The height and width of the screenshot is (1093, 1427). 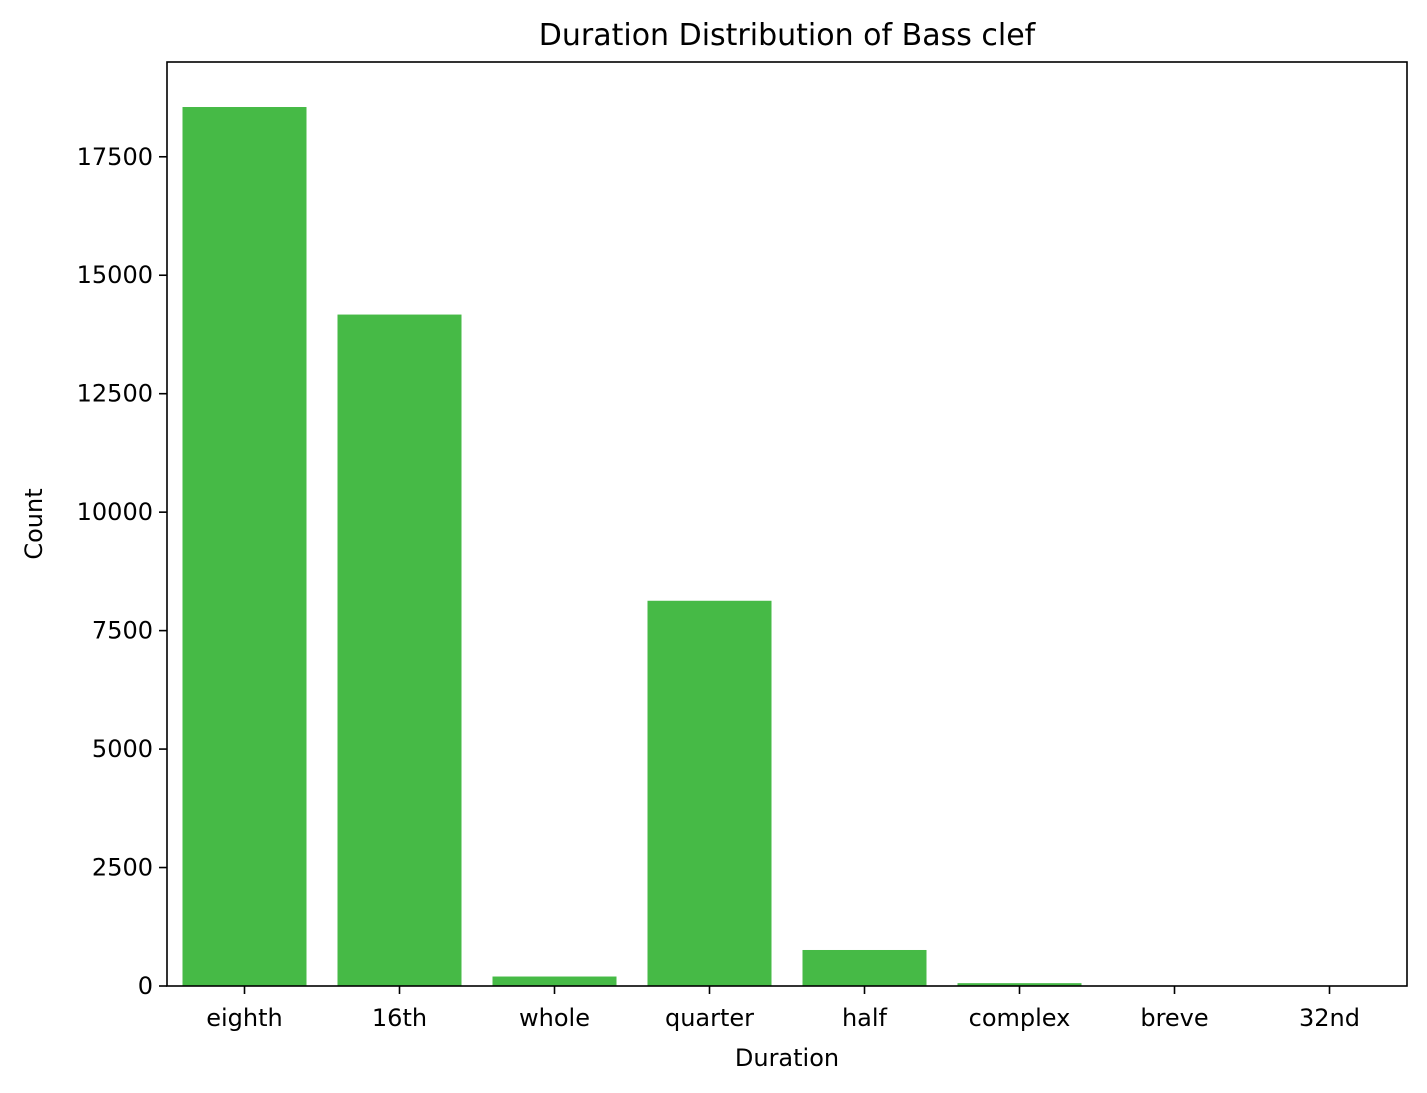 What do you see at coordinates (1019, 984) in the screenshot?
I see `bar-complex` at bounding box center [1019, 984].